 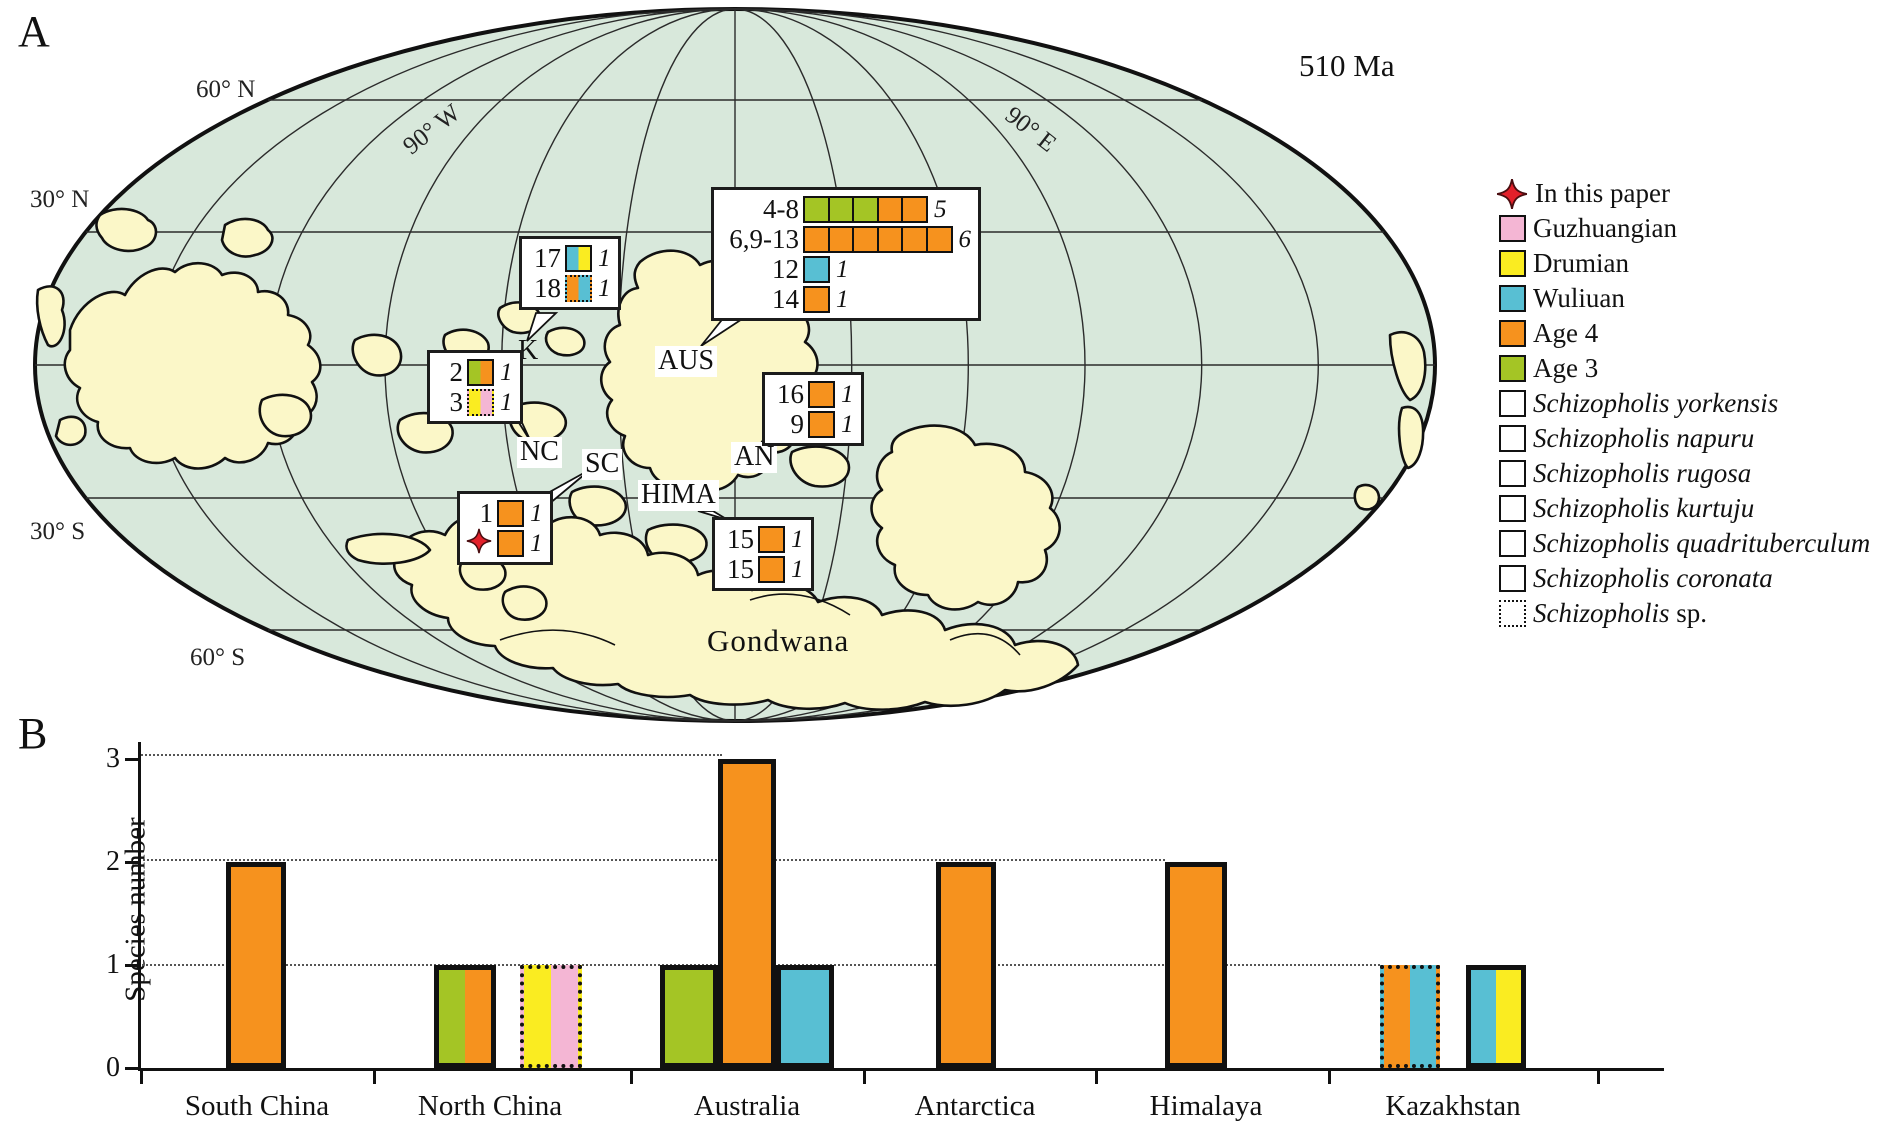 I want to click on legend-label: Age 4, so click(x=1566, y=333).